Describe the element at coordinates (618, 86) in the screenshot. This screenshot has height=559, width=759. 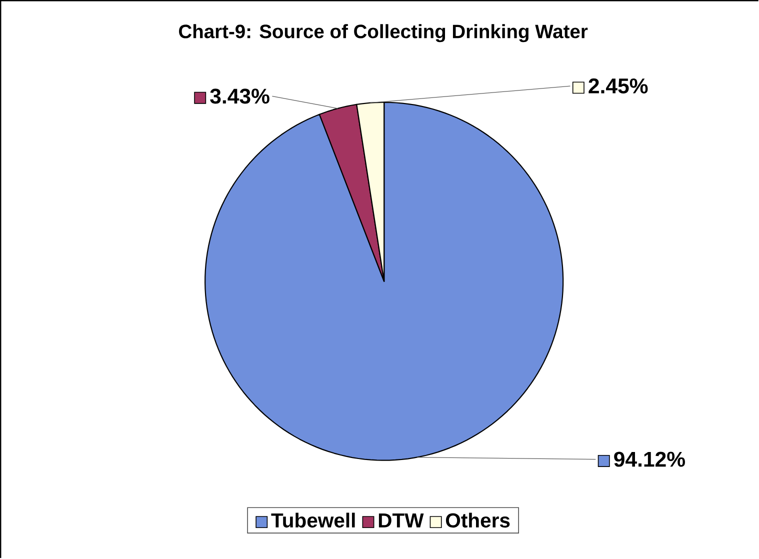
I see `data-label: 2.45%` at that location.